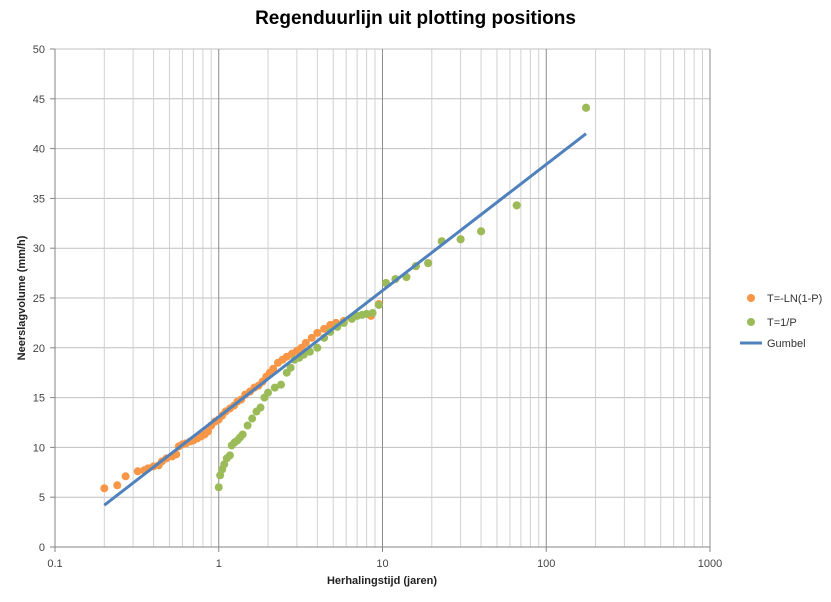 This screenshot has width=831, height=602. Describe the element at coordinates (382, 581) in the screenshot. I see `x-axis-label: Herhalingstijd (jaren)` at that location.